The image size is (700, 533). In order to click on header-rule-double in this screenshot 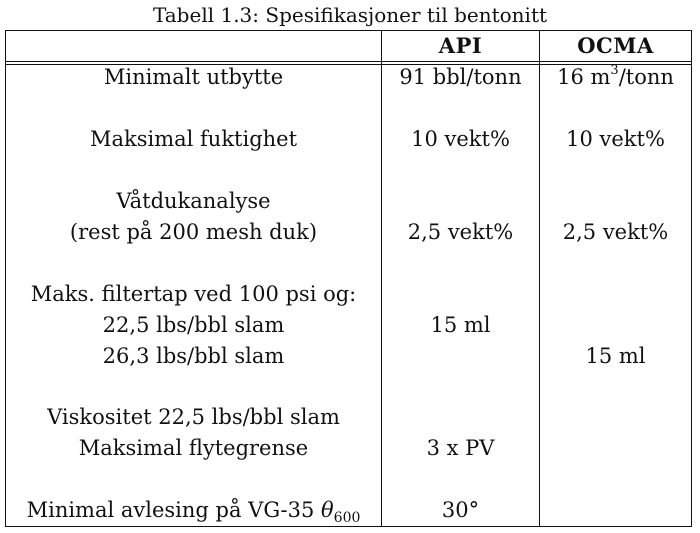, I will do `click(348, 64)`.